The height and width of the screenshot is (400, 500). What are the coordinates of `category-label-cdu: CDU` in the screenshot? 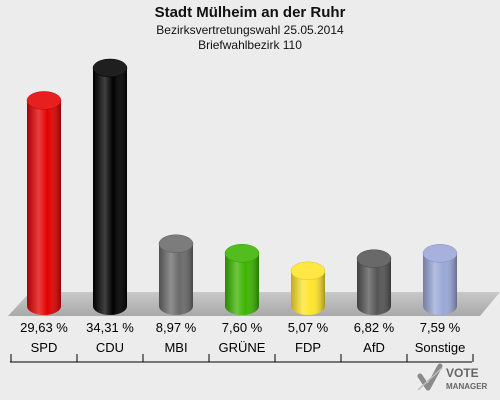 It's located at (110, 347).